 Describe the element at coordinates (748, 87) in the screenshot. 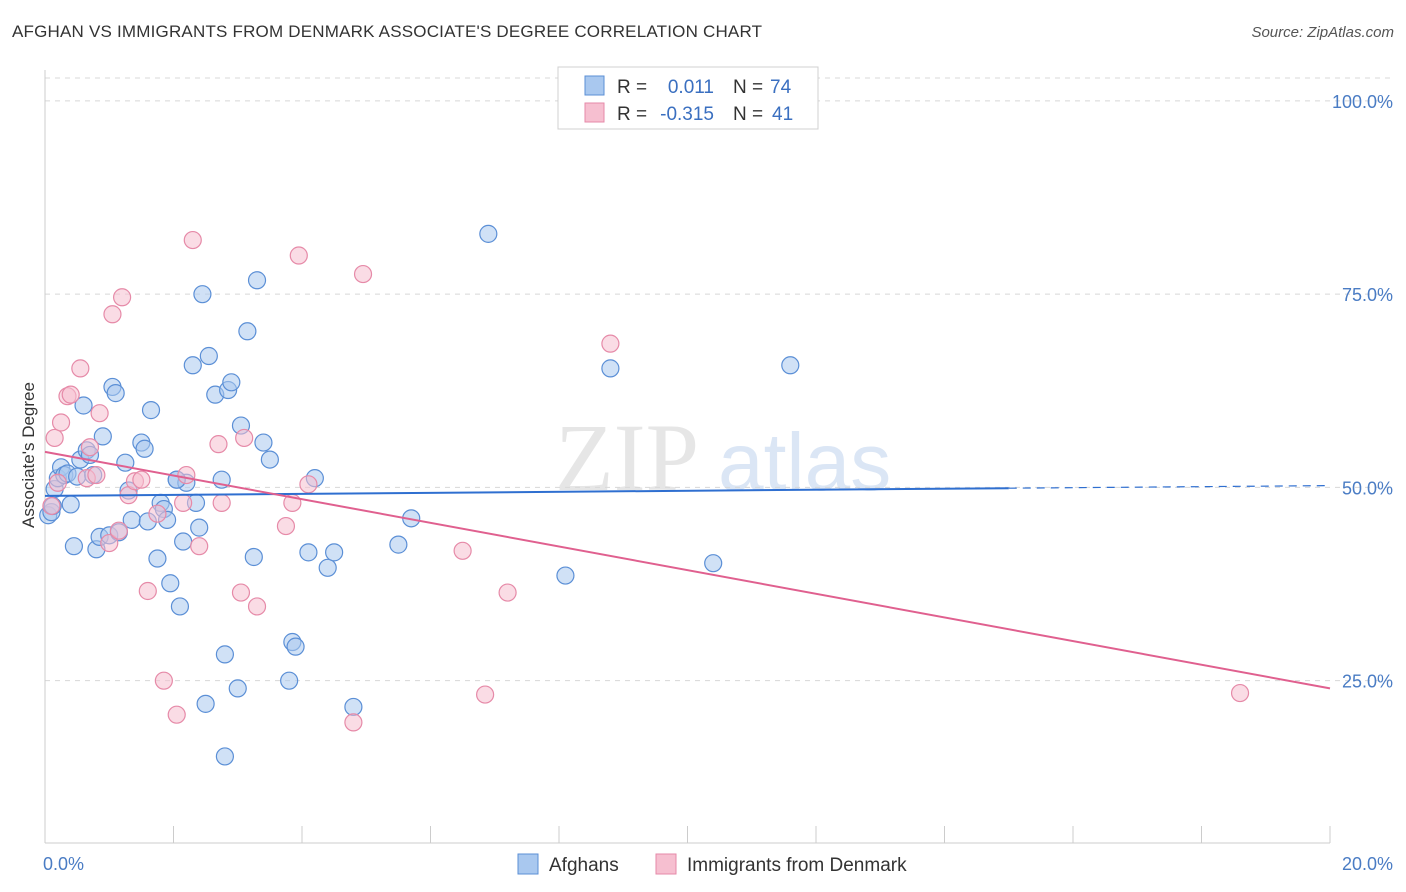

I see `legend-n-label-0: N =` at that location.